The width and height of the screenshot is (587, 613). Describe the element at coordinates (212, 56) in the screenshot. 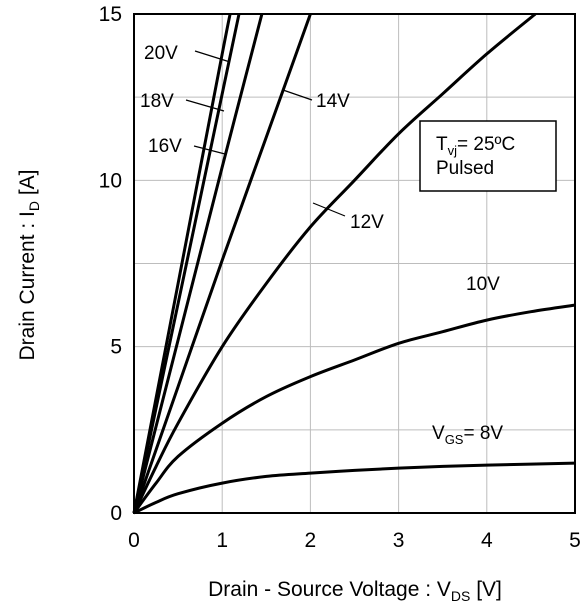

I see `leader-20v` at that location.